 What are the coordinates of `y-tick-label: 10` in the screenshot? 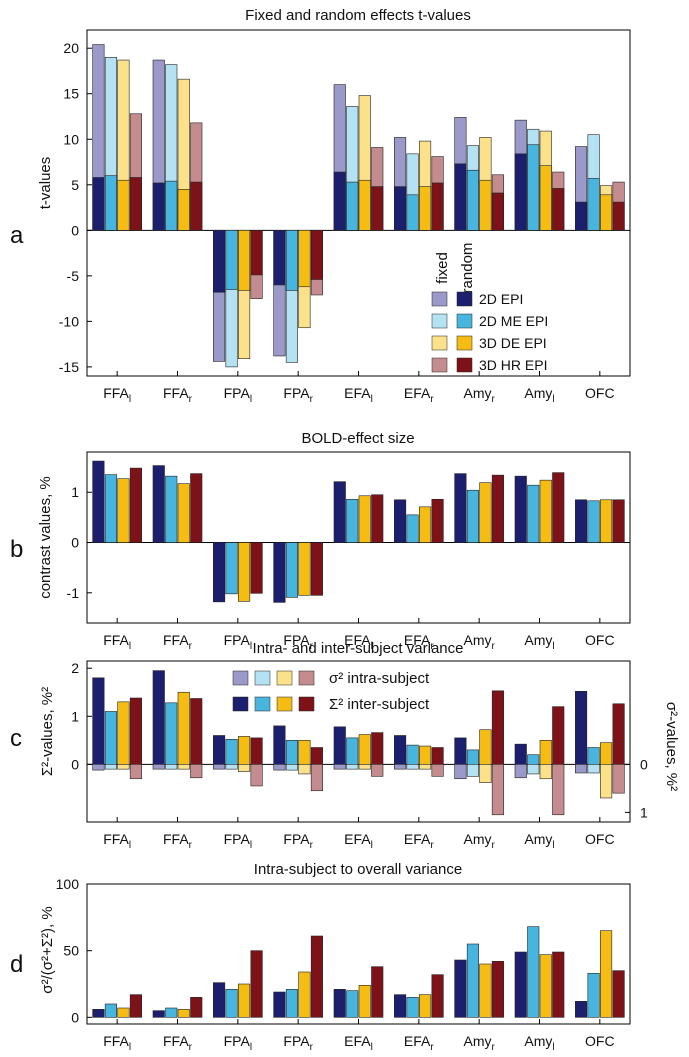 It's located at (71, 139).